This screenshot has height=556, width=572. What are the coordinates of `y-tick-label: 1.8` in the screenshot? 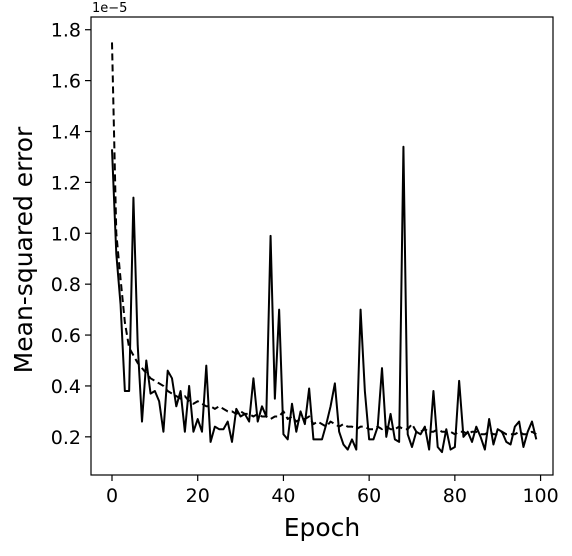 It's located at (66, 31).